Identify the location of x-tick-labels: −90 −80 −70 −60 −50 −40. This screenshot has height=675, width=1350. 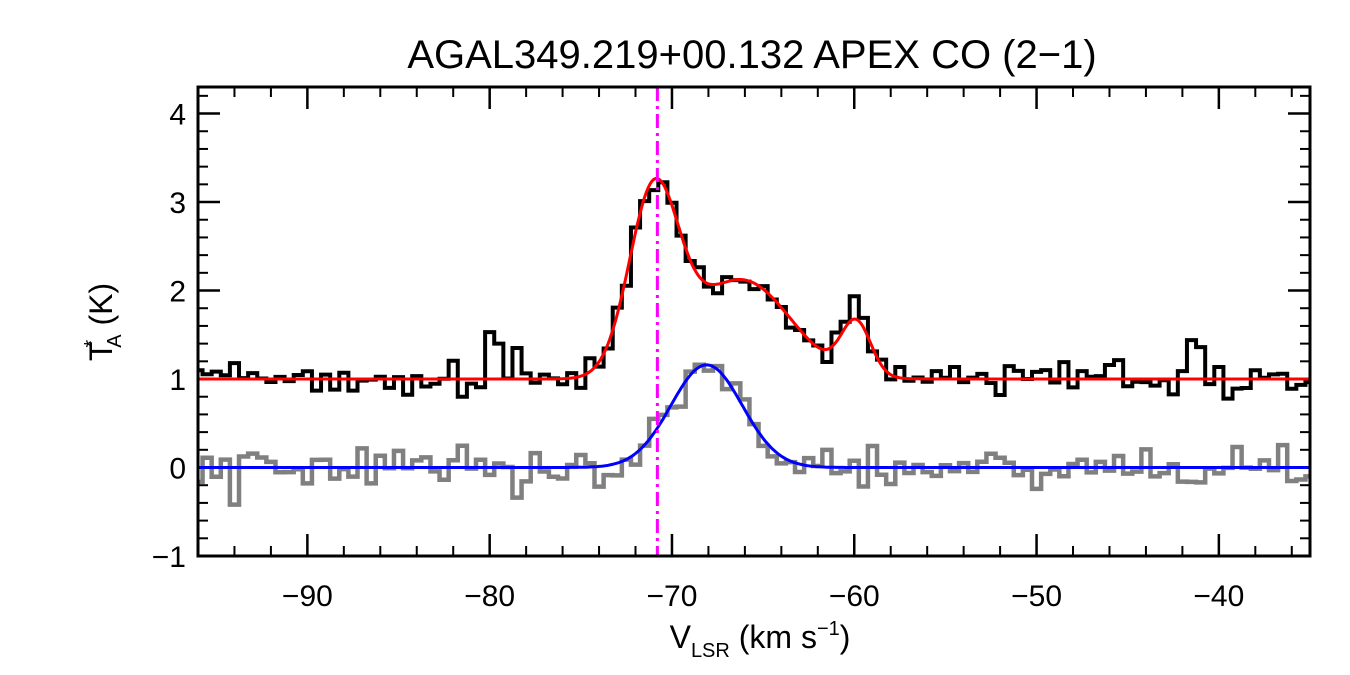
(763, 596).